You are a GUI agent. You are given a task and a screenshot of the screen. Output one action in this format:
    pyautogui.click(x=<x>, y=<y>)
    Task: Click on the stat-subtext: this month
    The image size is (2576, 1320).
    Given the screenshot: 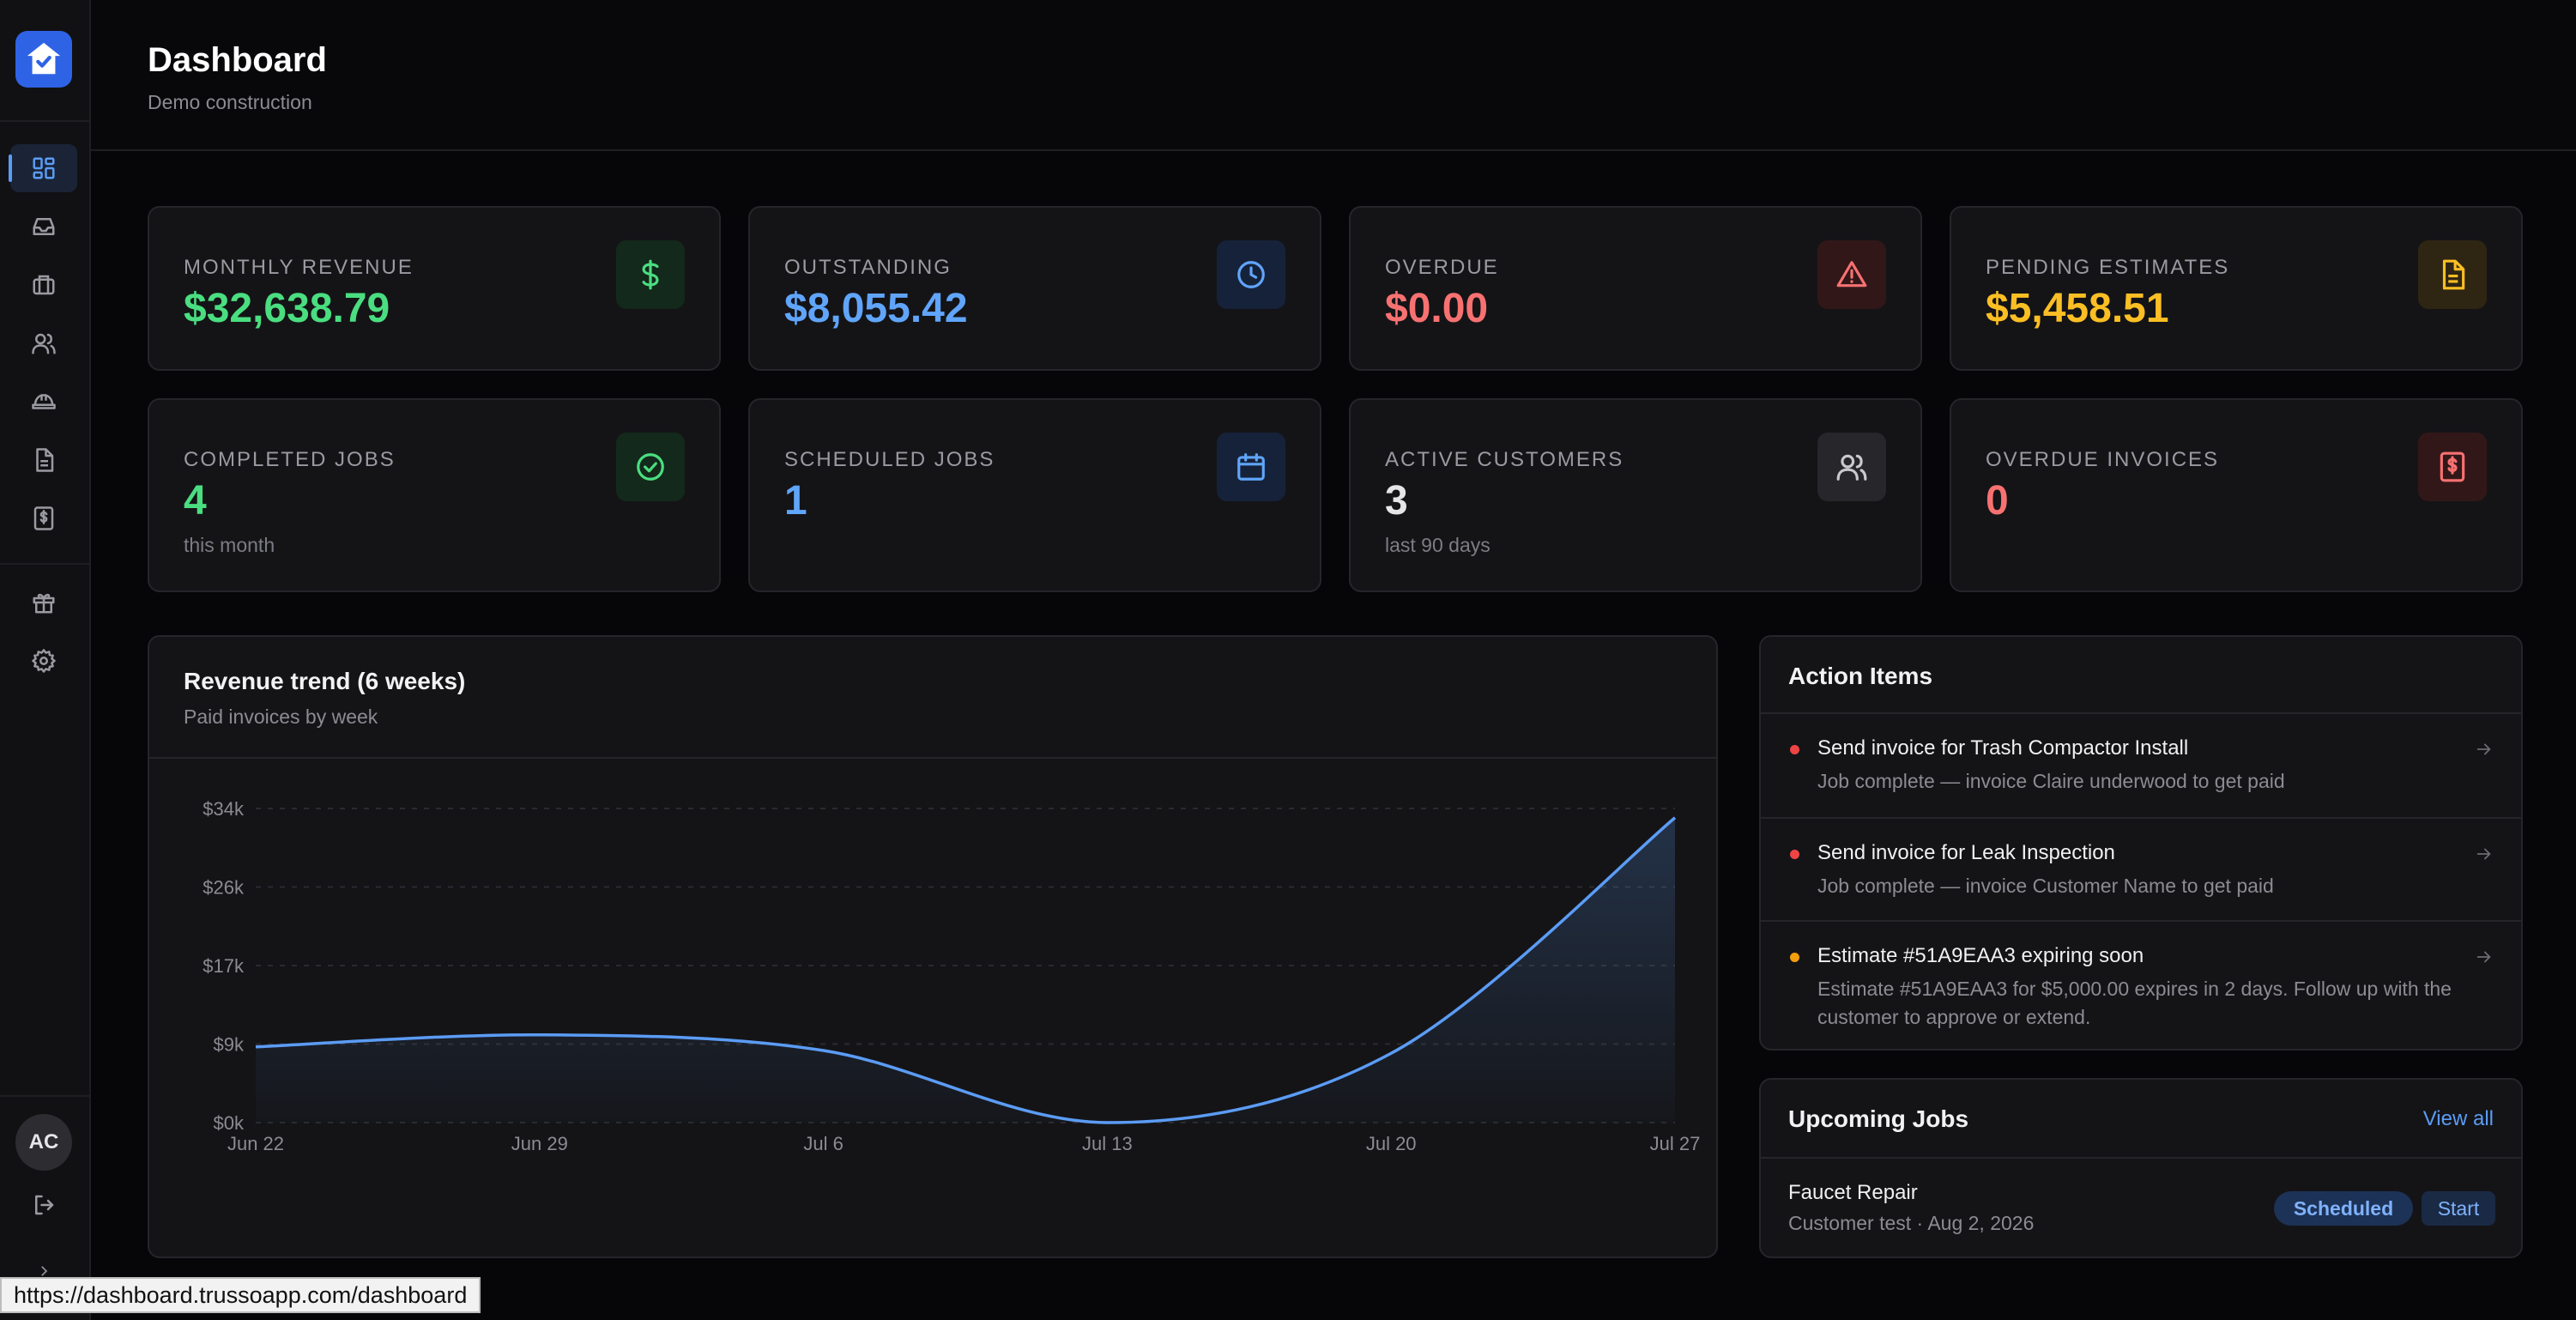 What is the action you would take?
    pyautogui.click(x=229, y=545)
    